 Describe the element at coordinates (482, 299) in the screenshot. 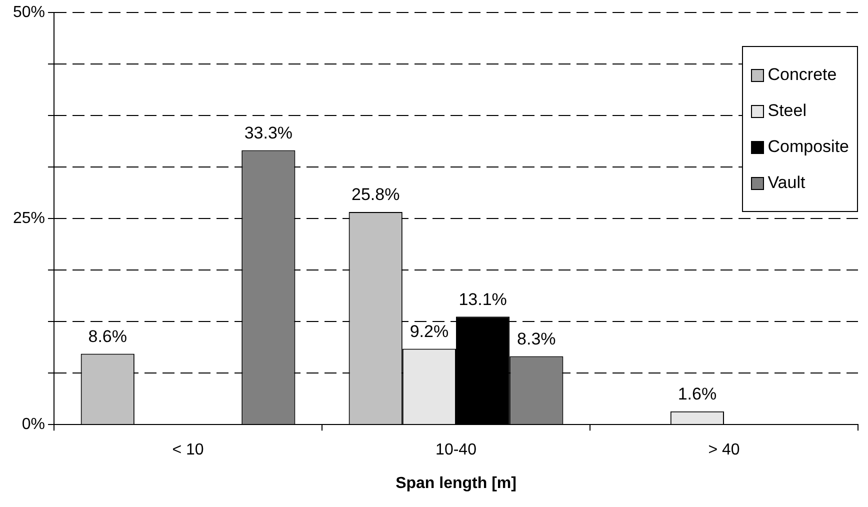

I see `data-label: 13.1%` at that location.